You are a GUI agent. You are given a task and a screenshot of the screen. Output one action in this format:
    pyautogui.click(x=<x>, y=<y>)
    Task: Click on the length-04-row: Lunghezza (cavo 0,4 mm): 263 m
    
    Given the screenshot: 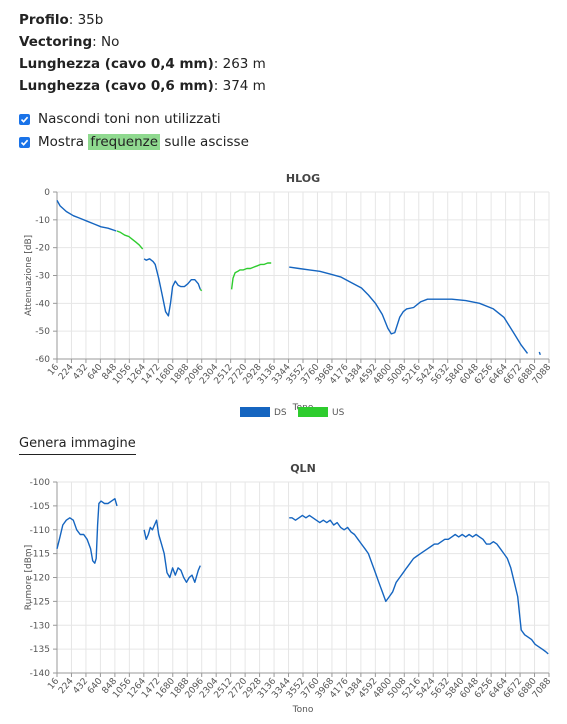 What is the action you would take?
    pyautogui.click(x=142, y=64)
    